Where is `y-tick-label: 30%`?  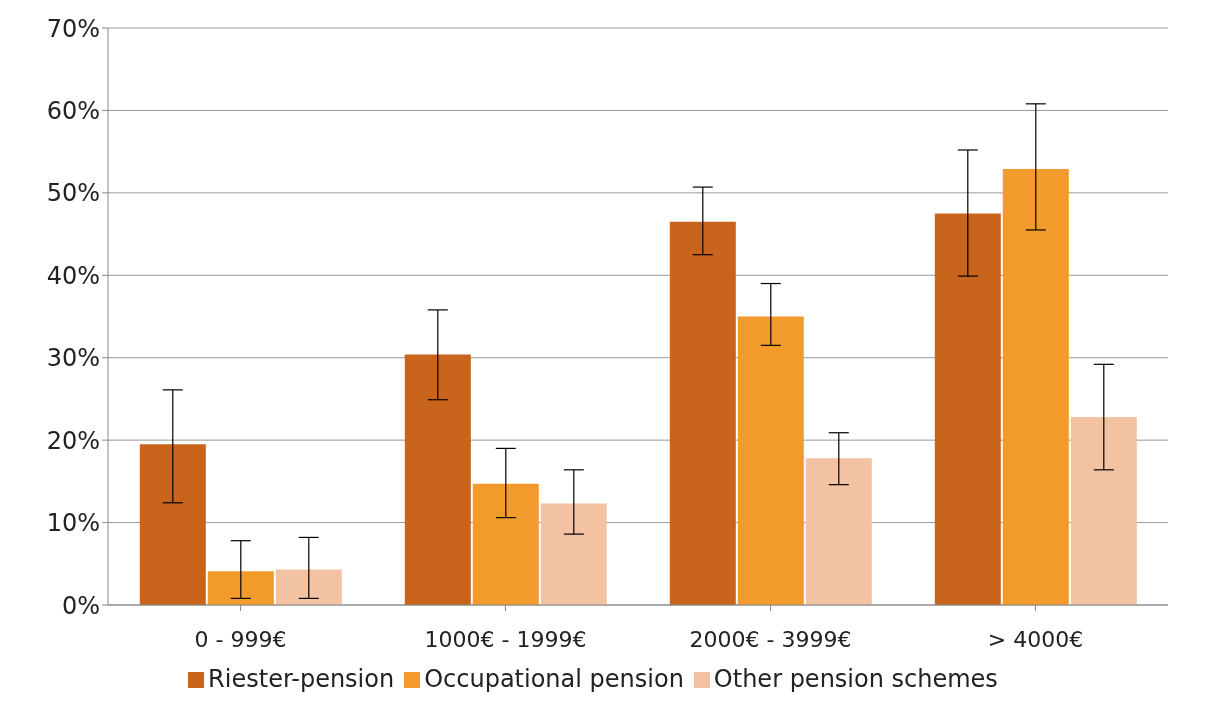
y-tick-label: 30% is located at coordinates (73, 358).